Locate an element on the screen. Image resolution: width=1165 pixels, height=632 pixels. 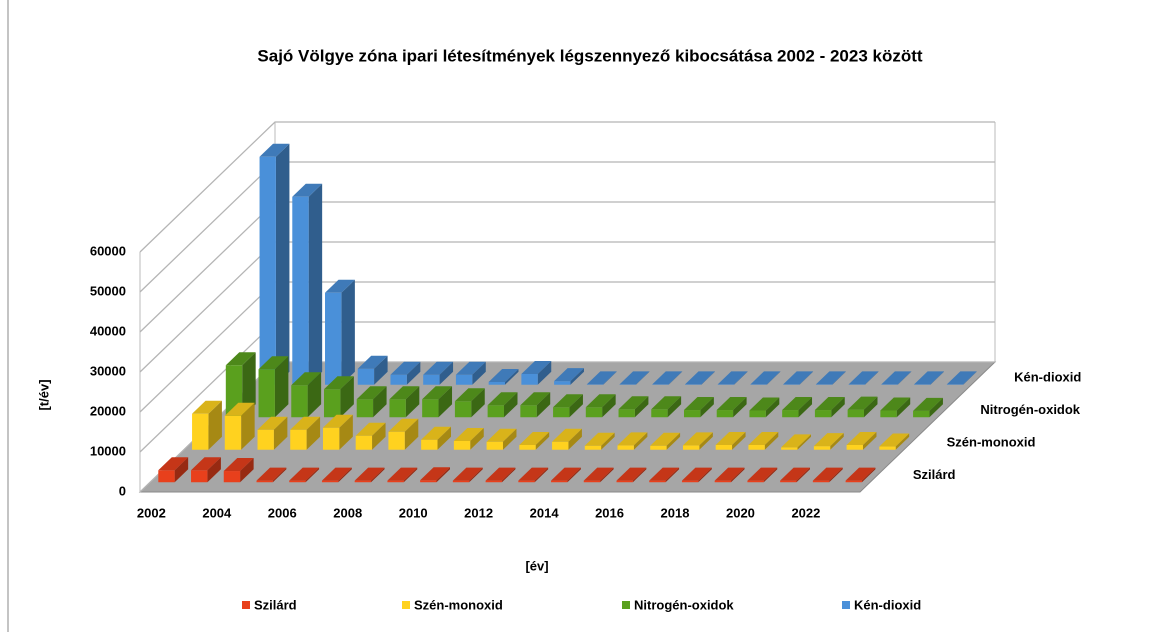
y-tick-label: 30000 is located at coordinates (108, 370).